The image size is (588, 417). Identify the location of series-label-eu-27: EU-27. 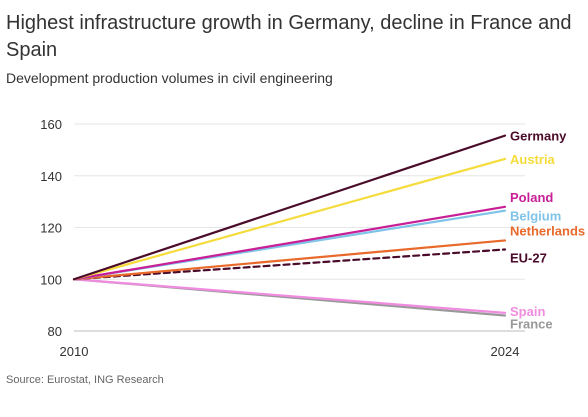
(528, 257).